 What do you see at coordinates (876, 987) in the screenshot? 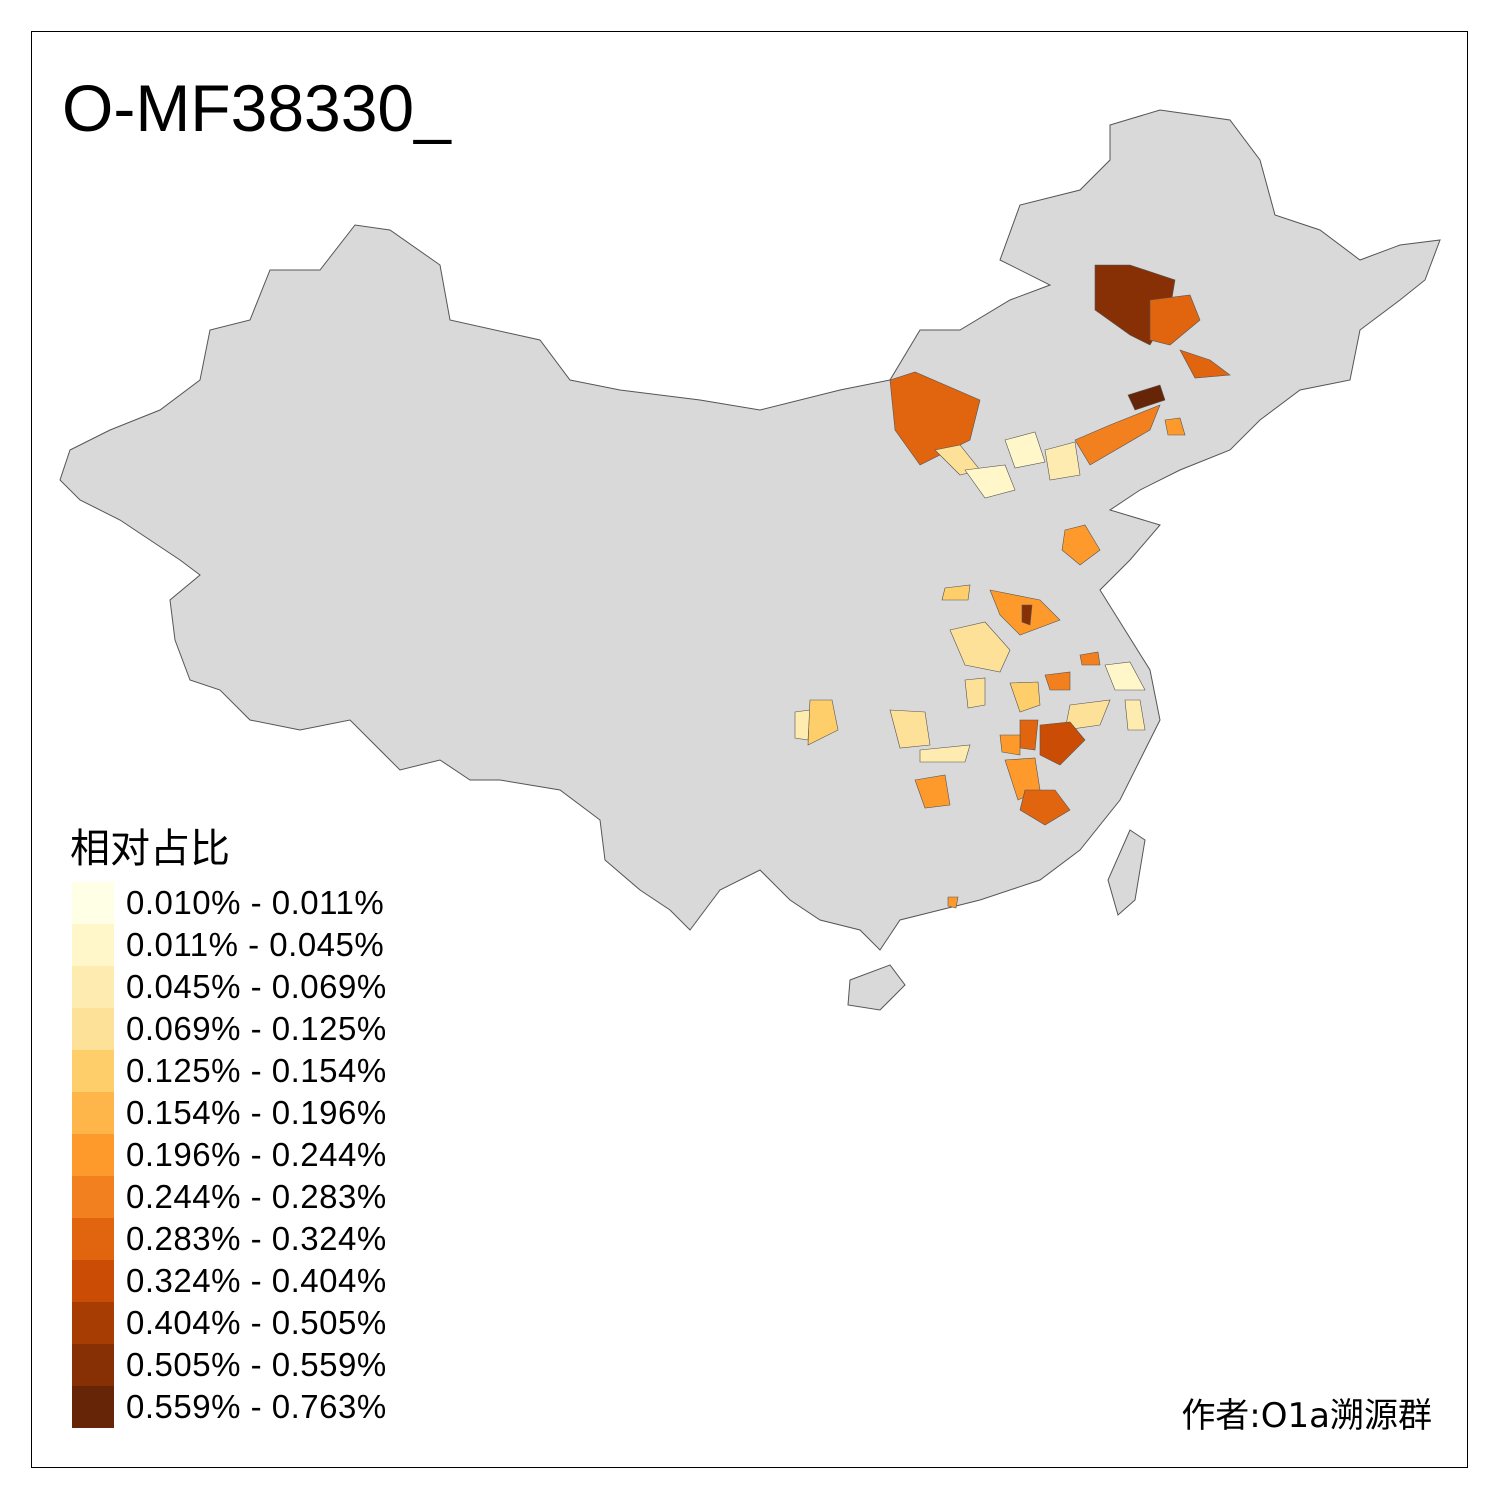
I see `hainan-island` at bounding box center [876, 987].